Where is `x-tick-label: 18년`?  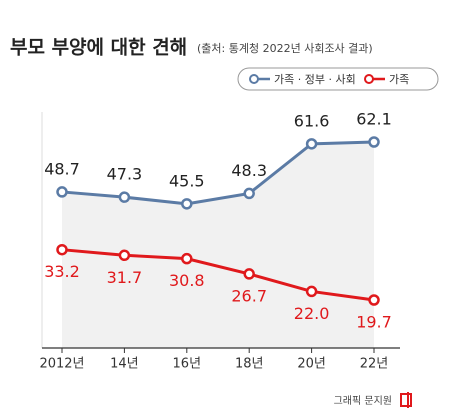 x-tick-label: 18년 is located at coordinates (249, 364).